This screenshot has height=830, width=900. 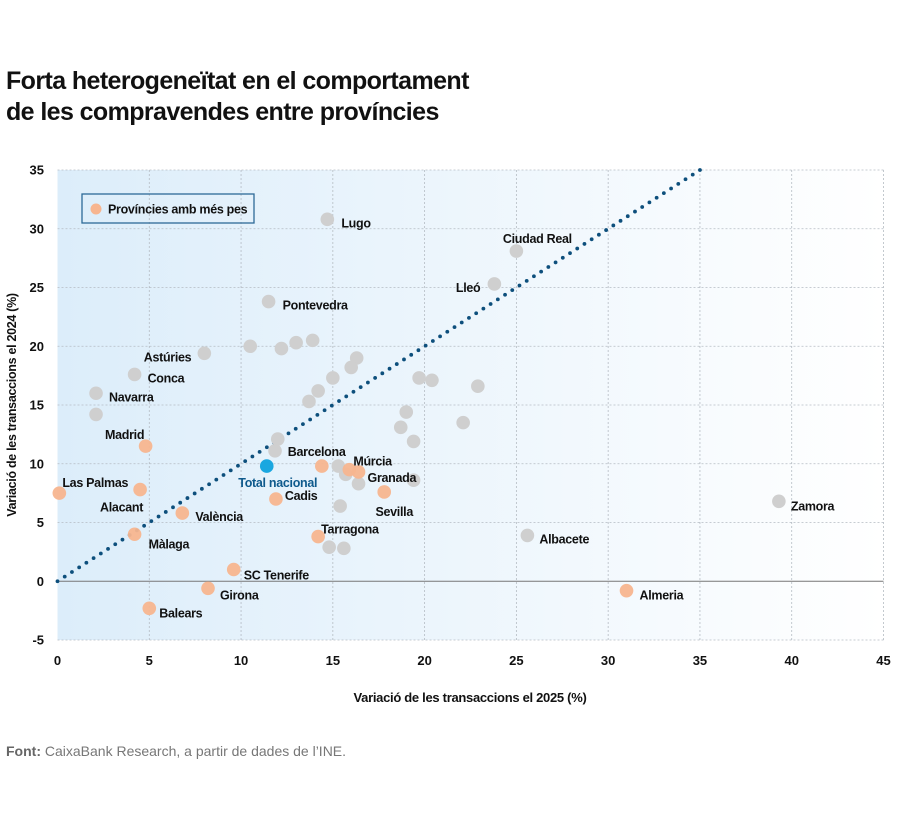 I want to click on data-point-girona, so click(x=208, y=588).